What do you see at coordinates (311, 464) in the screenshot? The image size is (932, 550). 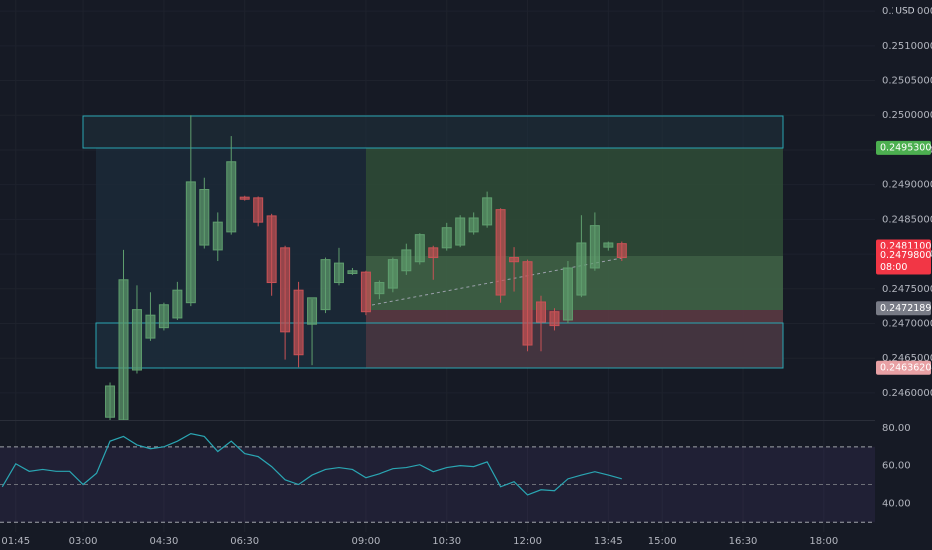 I see `rsi-line` at bounding box center [311, 464].